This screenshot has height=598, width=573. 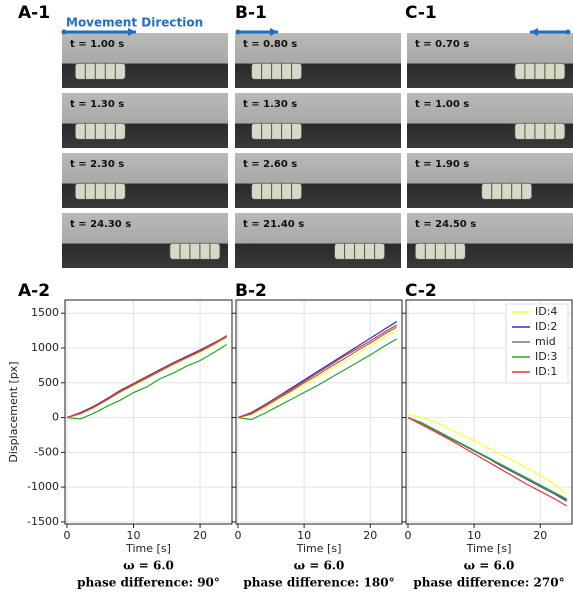 What do you see at coordinates (318, 583) in the screenshot?
I see `annotation: phase difference: 180°` at bounding box center [318, 583].